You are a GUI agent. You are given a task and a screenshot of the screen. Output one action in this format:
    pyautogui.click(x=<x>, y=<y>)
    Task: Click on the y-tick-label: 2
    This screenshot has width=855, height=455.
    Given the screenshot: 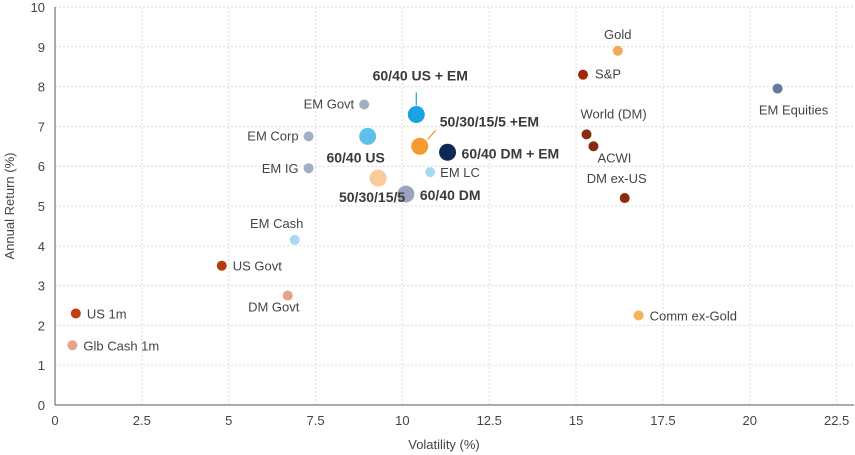 What is the action you would take?
    pyautogui.click(x=41, y=325)
    